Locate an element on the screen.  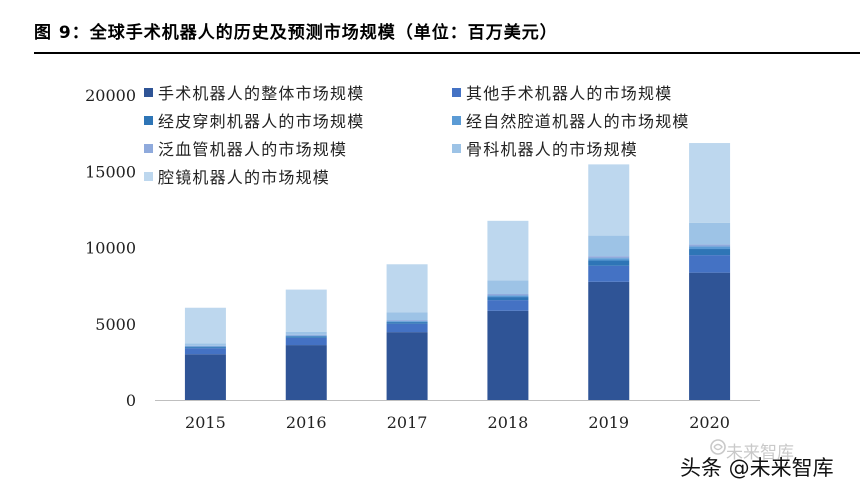
legend-label: 骨科机器人的市场规模 is located at coordinates (552, 149).